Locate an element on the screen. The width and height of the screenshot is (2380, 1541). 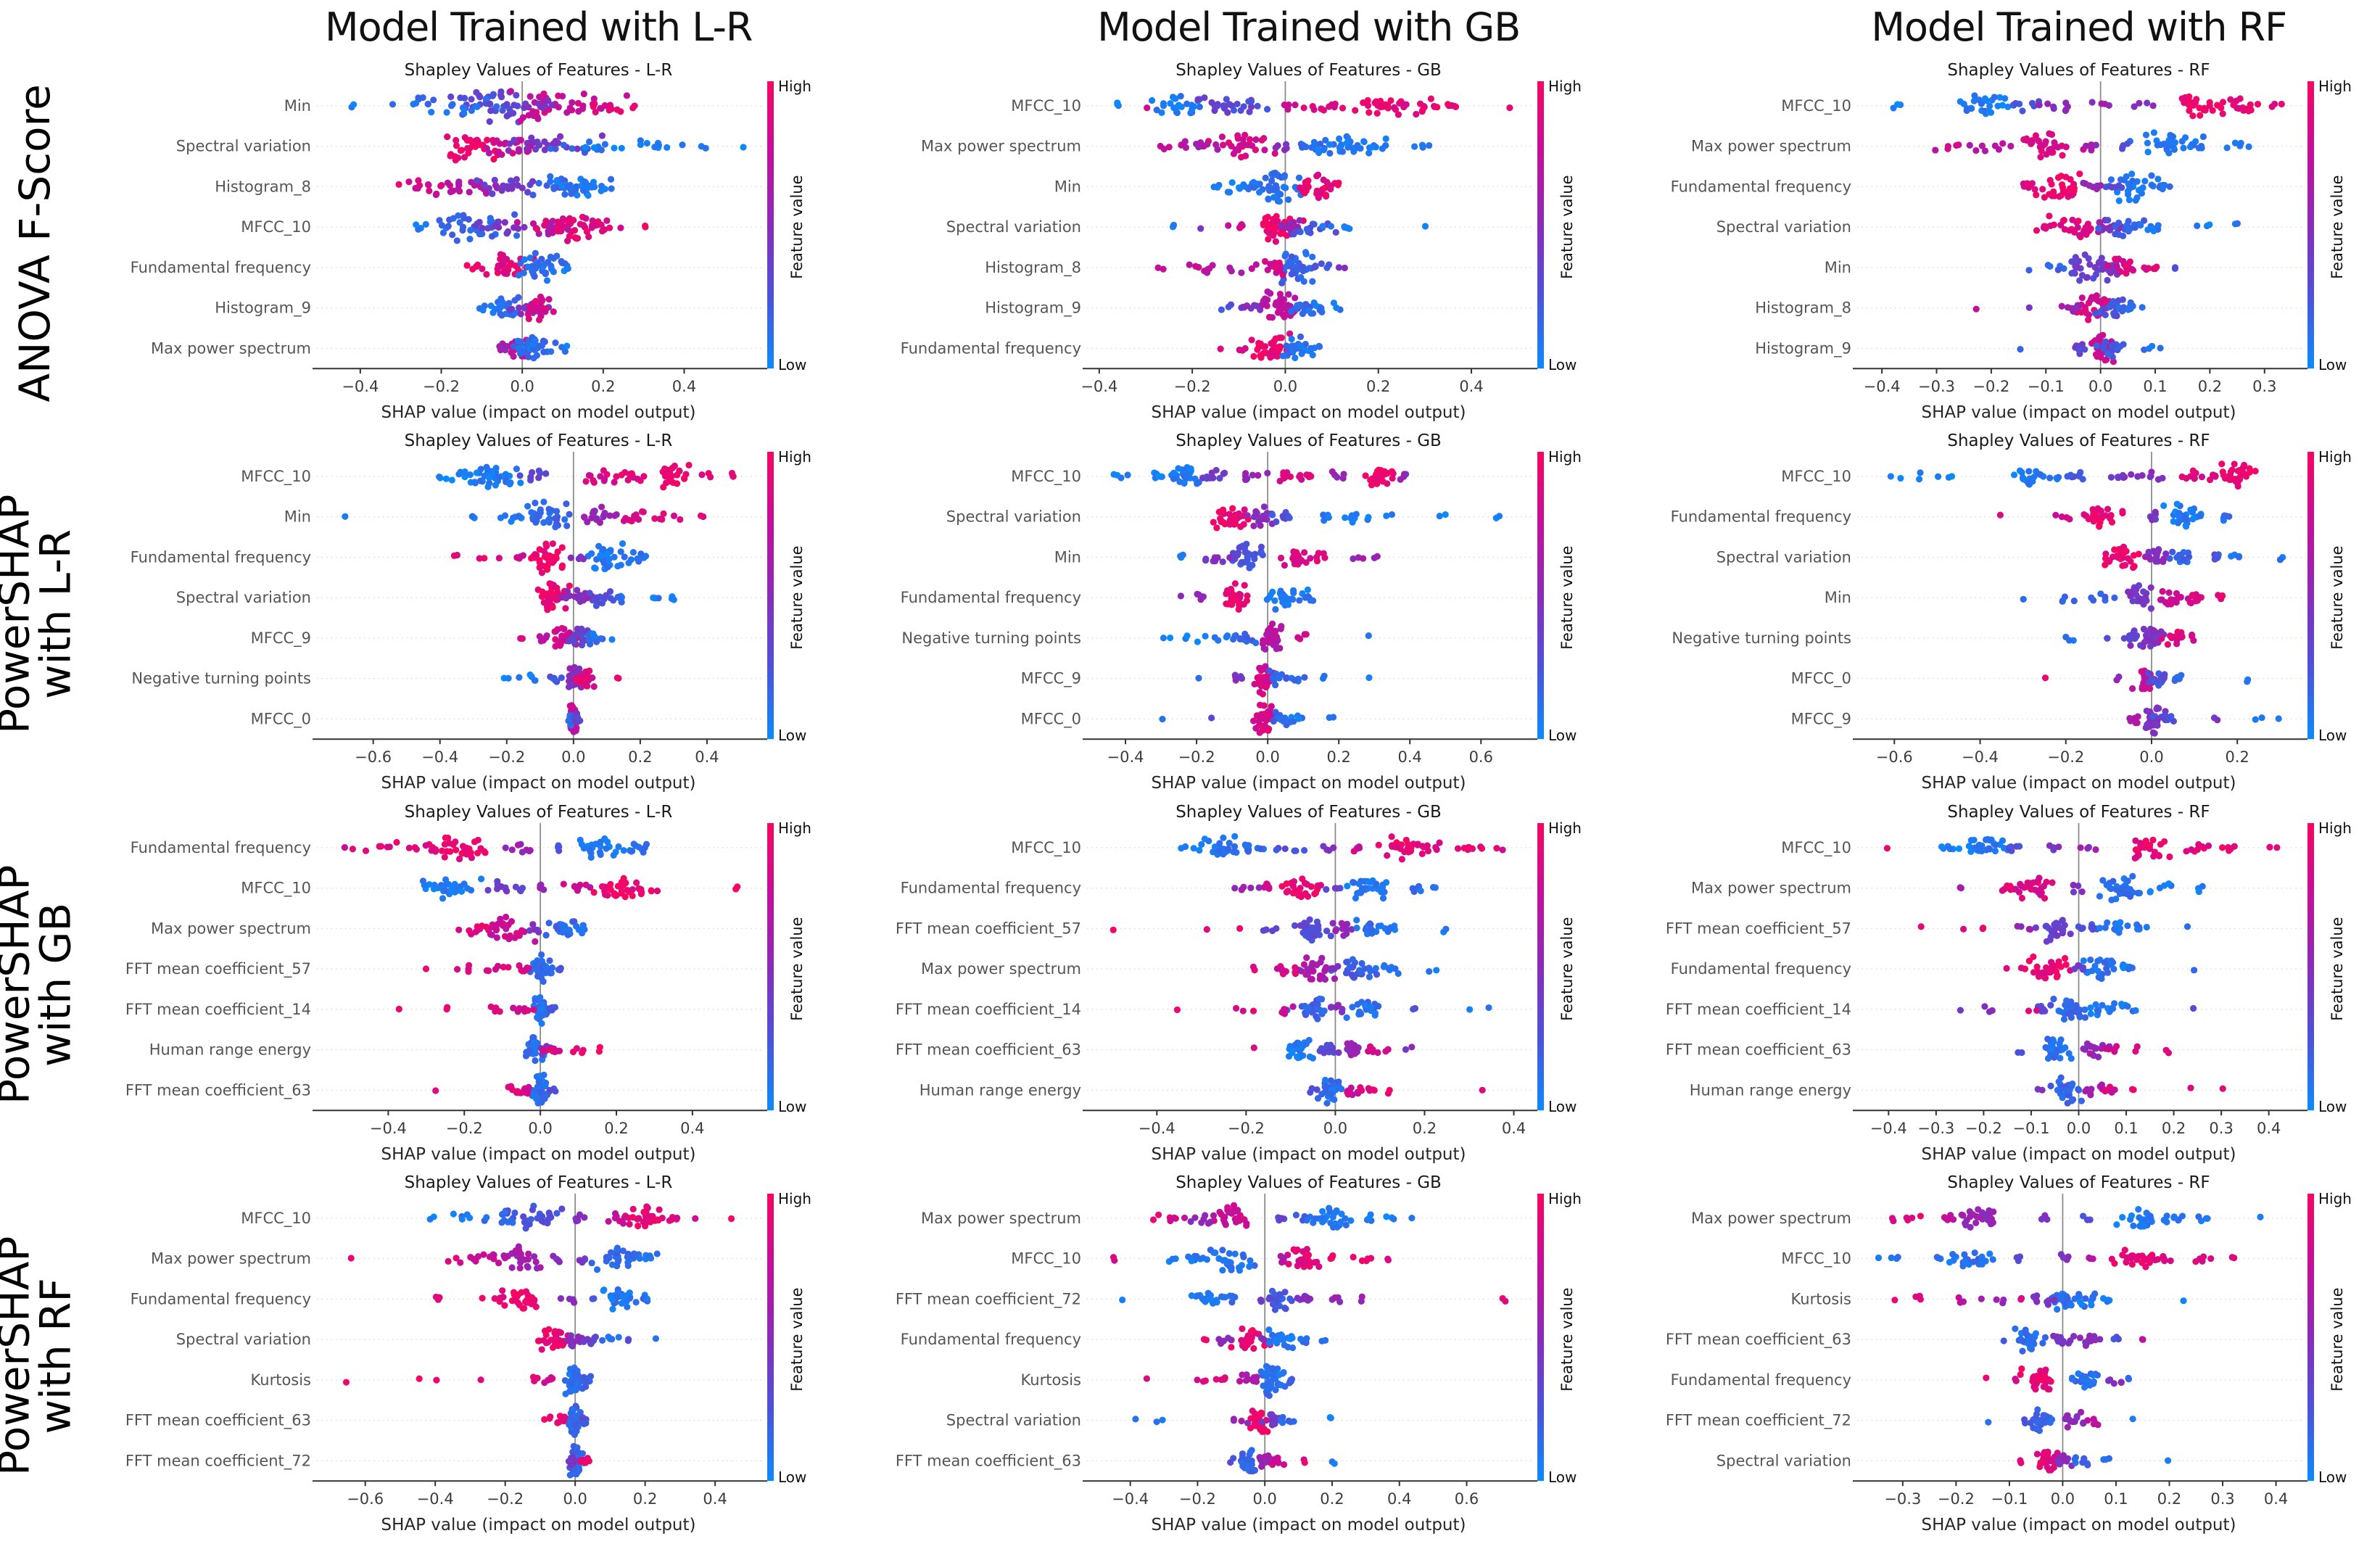
feature-label: Human range energy is located at coordinates (1770, 1090).